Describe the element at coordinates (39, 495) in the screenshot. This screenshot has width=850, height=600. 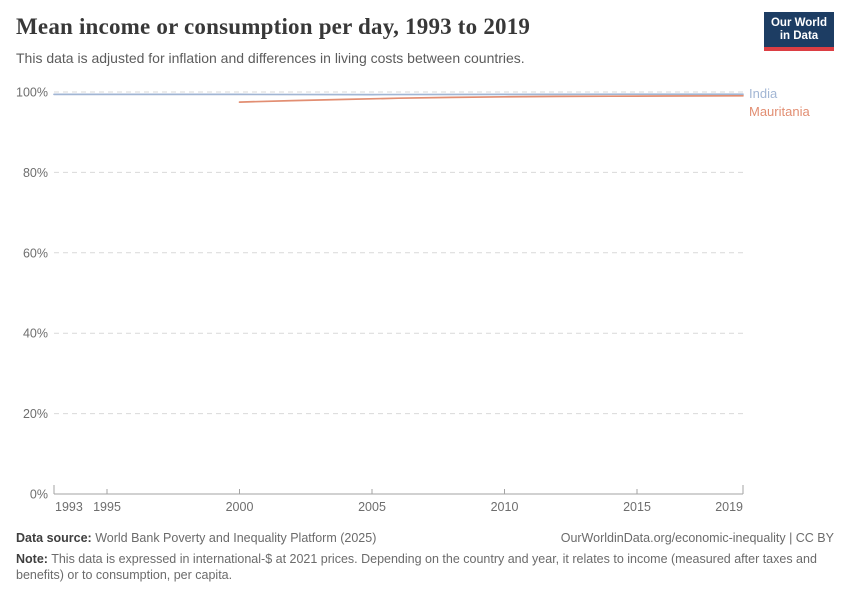
I see `y-tick-label-0: 0%` at that location.